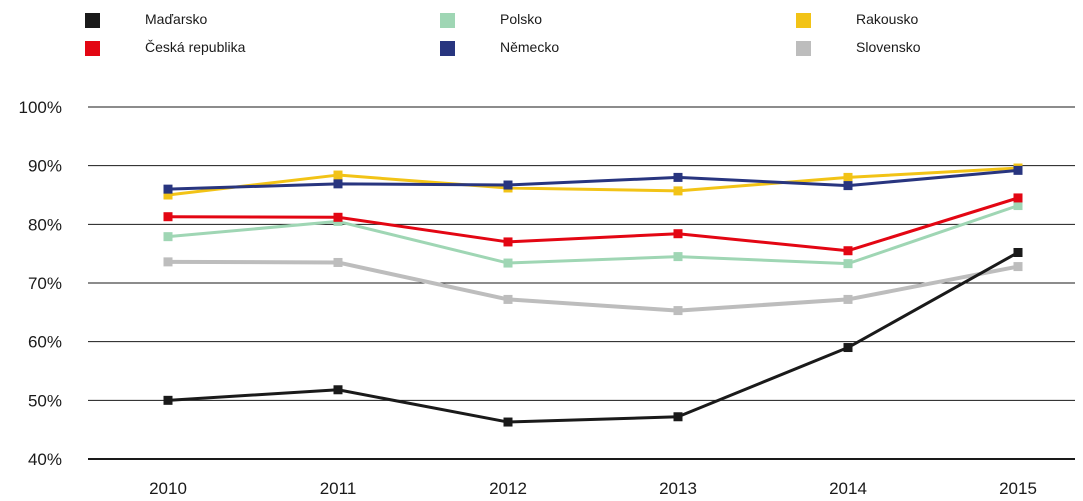 Image resolution: width=1083 pixels, height=501 pixels. What do you see at coordinates (92, 20) in the screenshot?
I see `legend-swatch-madarsko` at bounding box center [92, 20].